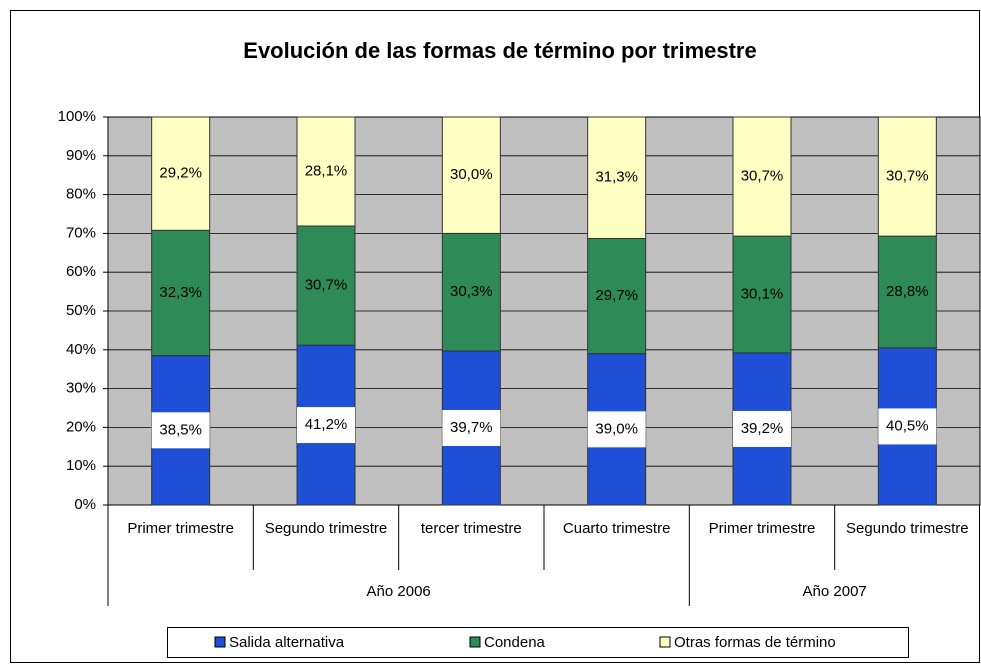  Describe the element at coordinates (399, 591) in the screenshot. I see `group-label: Año 2006` at that location.